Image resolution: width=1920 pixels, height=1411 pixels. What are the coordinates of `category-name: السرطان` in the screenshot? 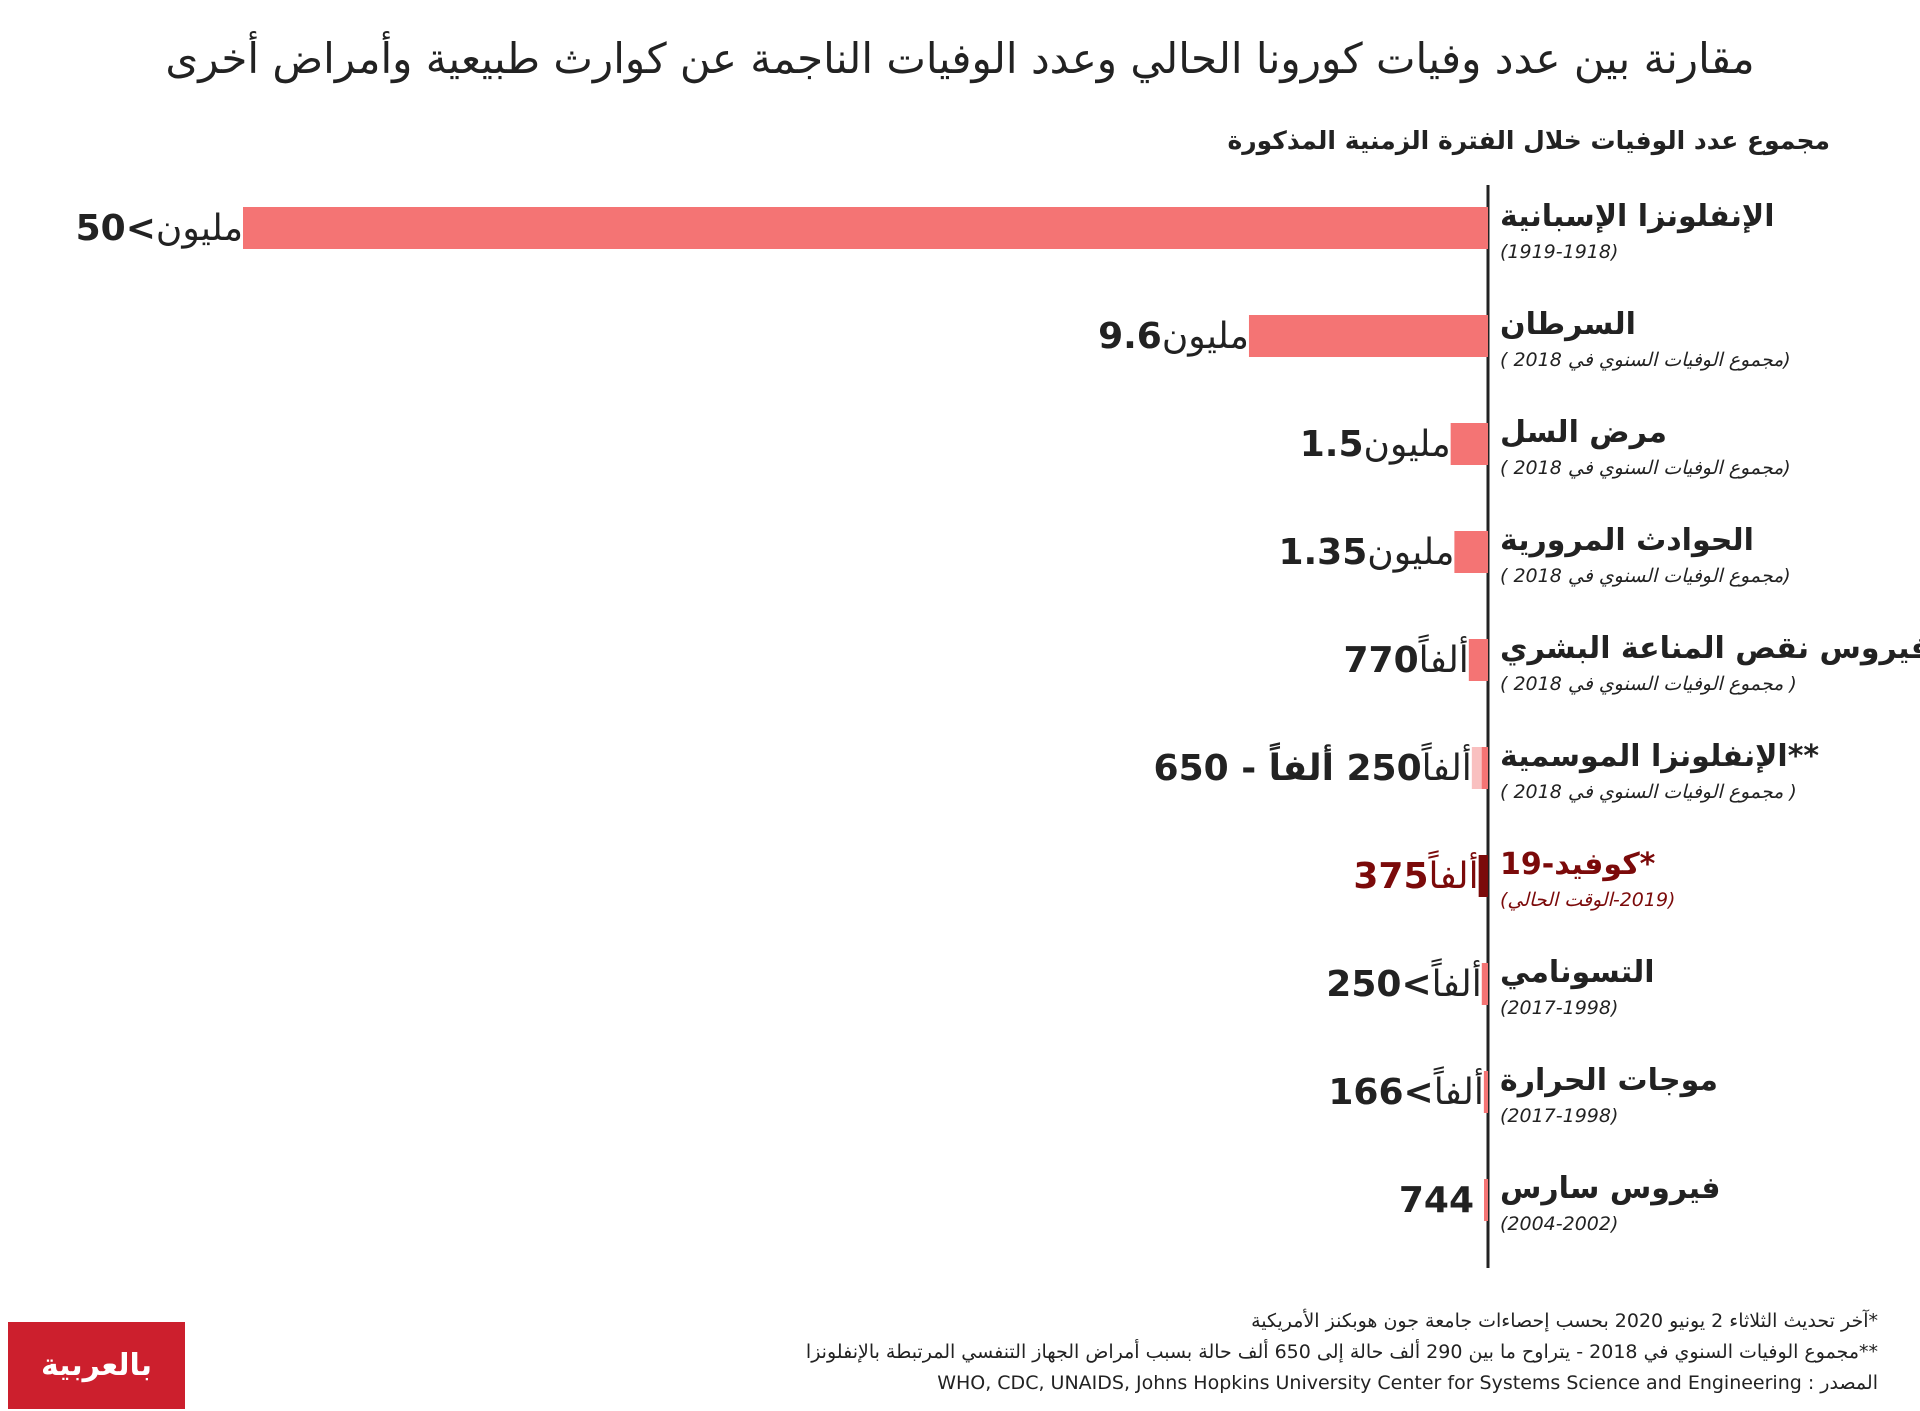 It's located at (1568, 324).